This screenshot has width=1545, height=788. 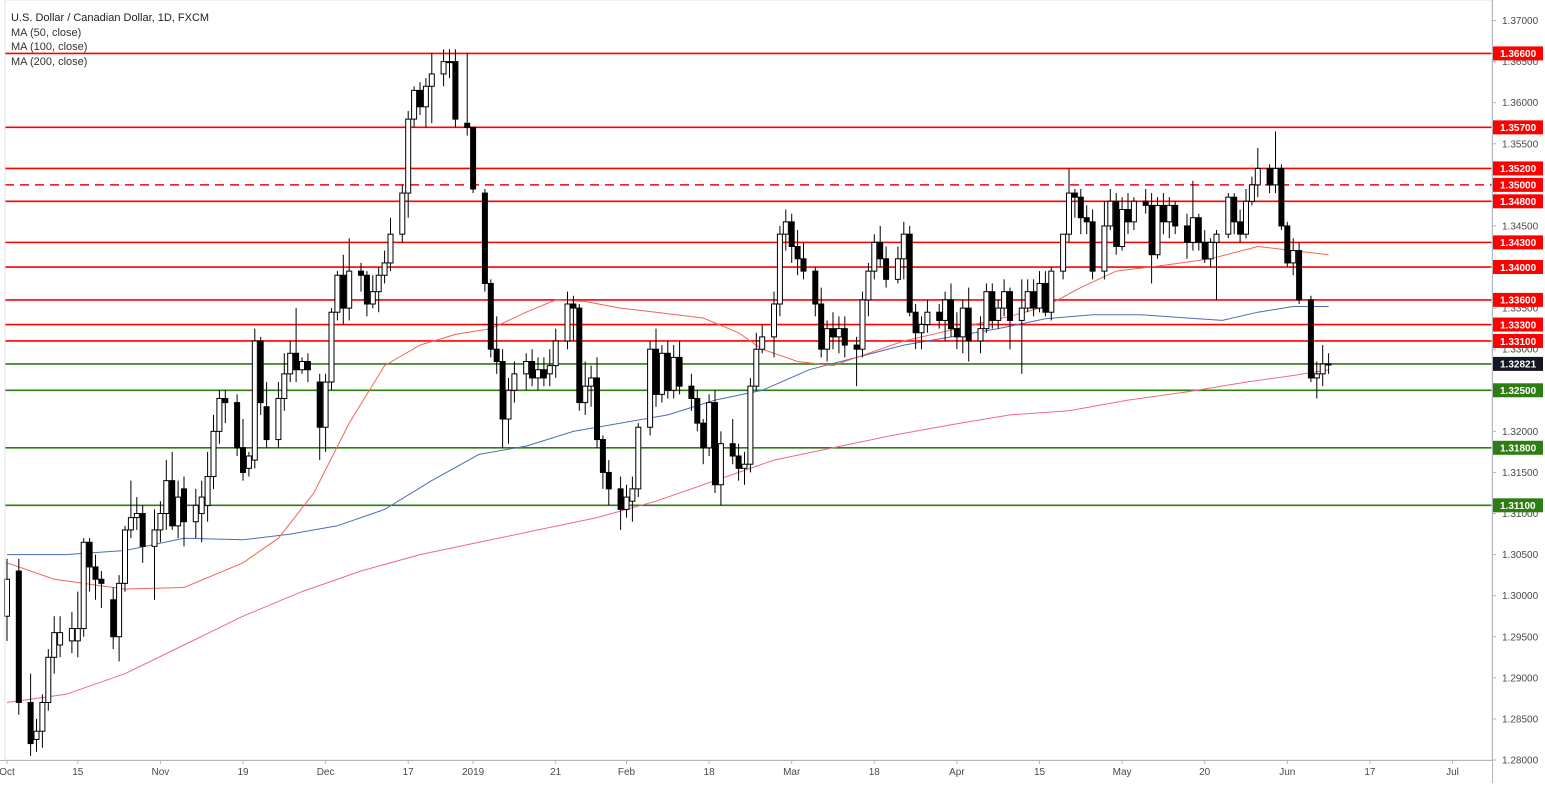 What do you see at coordinates (710, 772) in the screenshot?
I see `x-tick-label-9: 18` at bounding box center [710, 772].